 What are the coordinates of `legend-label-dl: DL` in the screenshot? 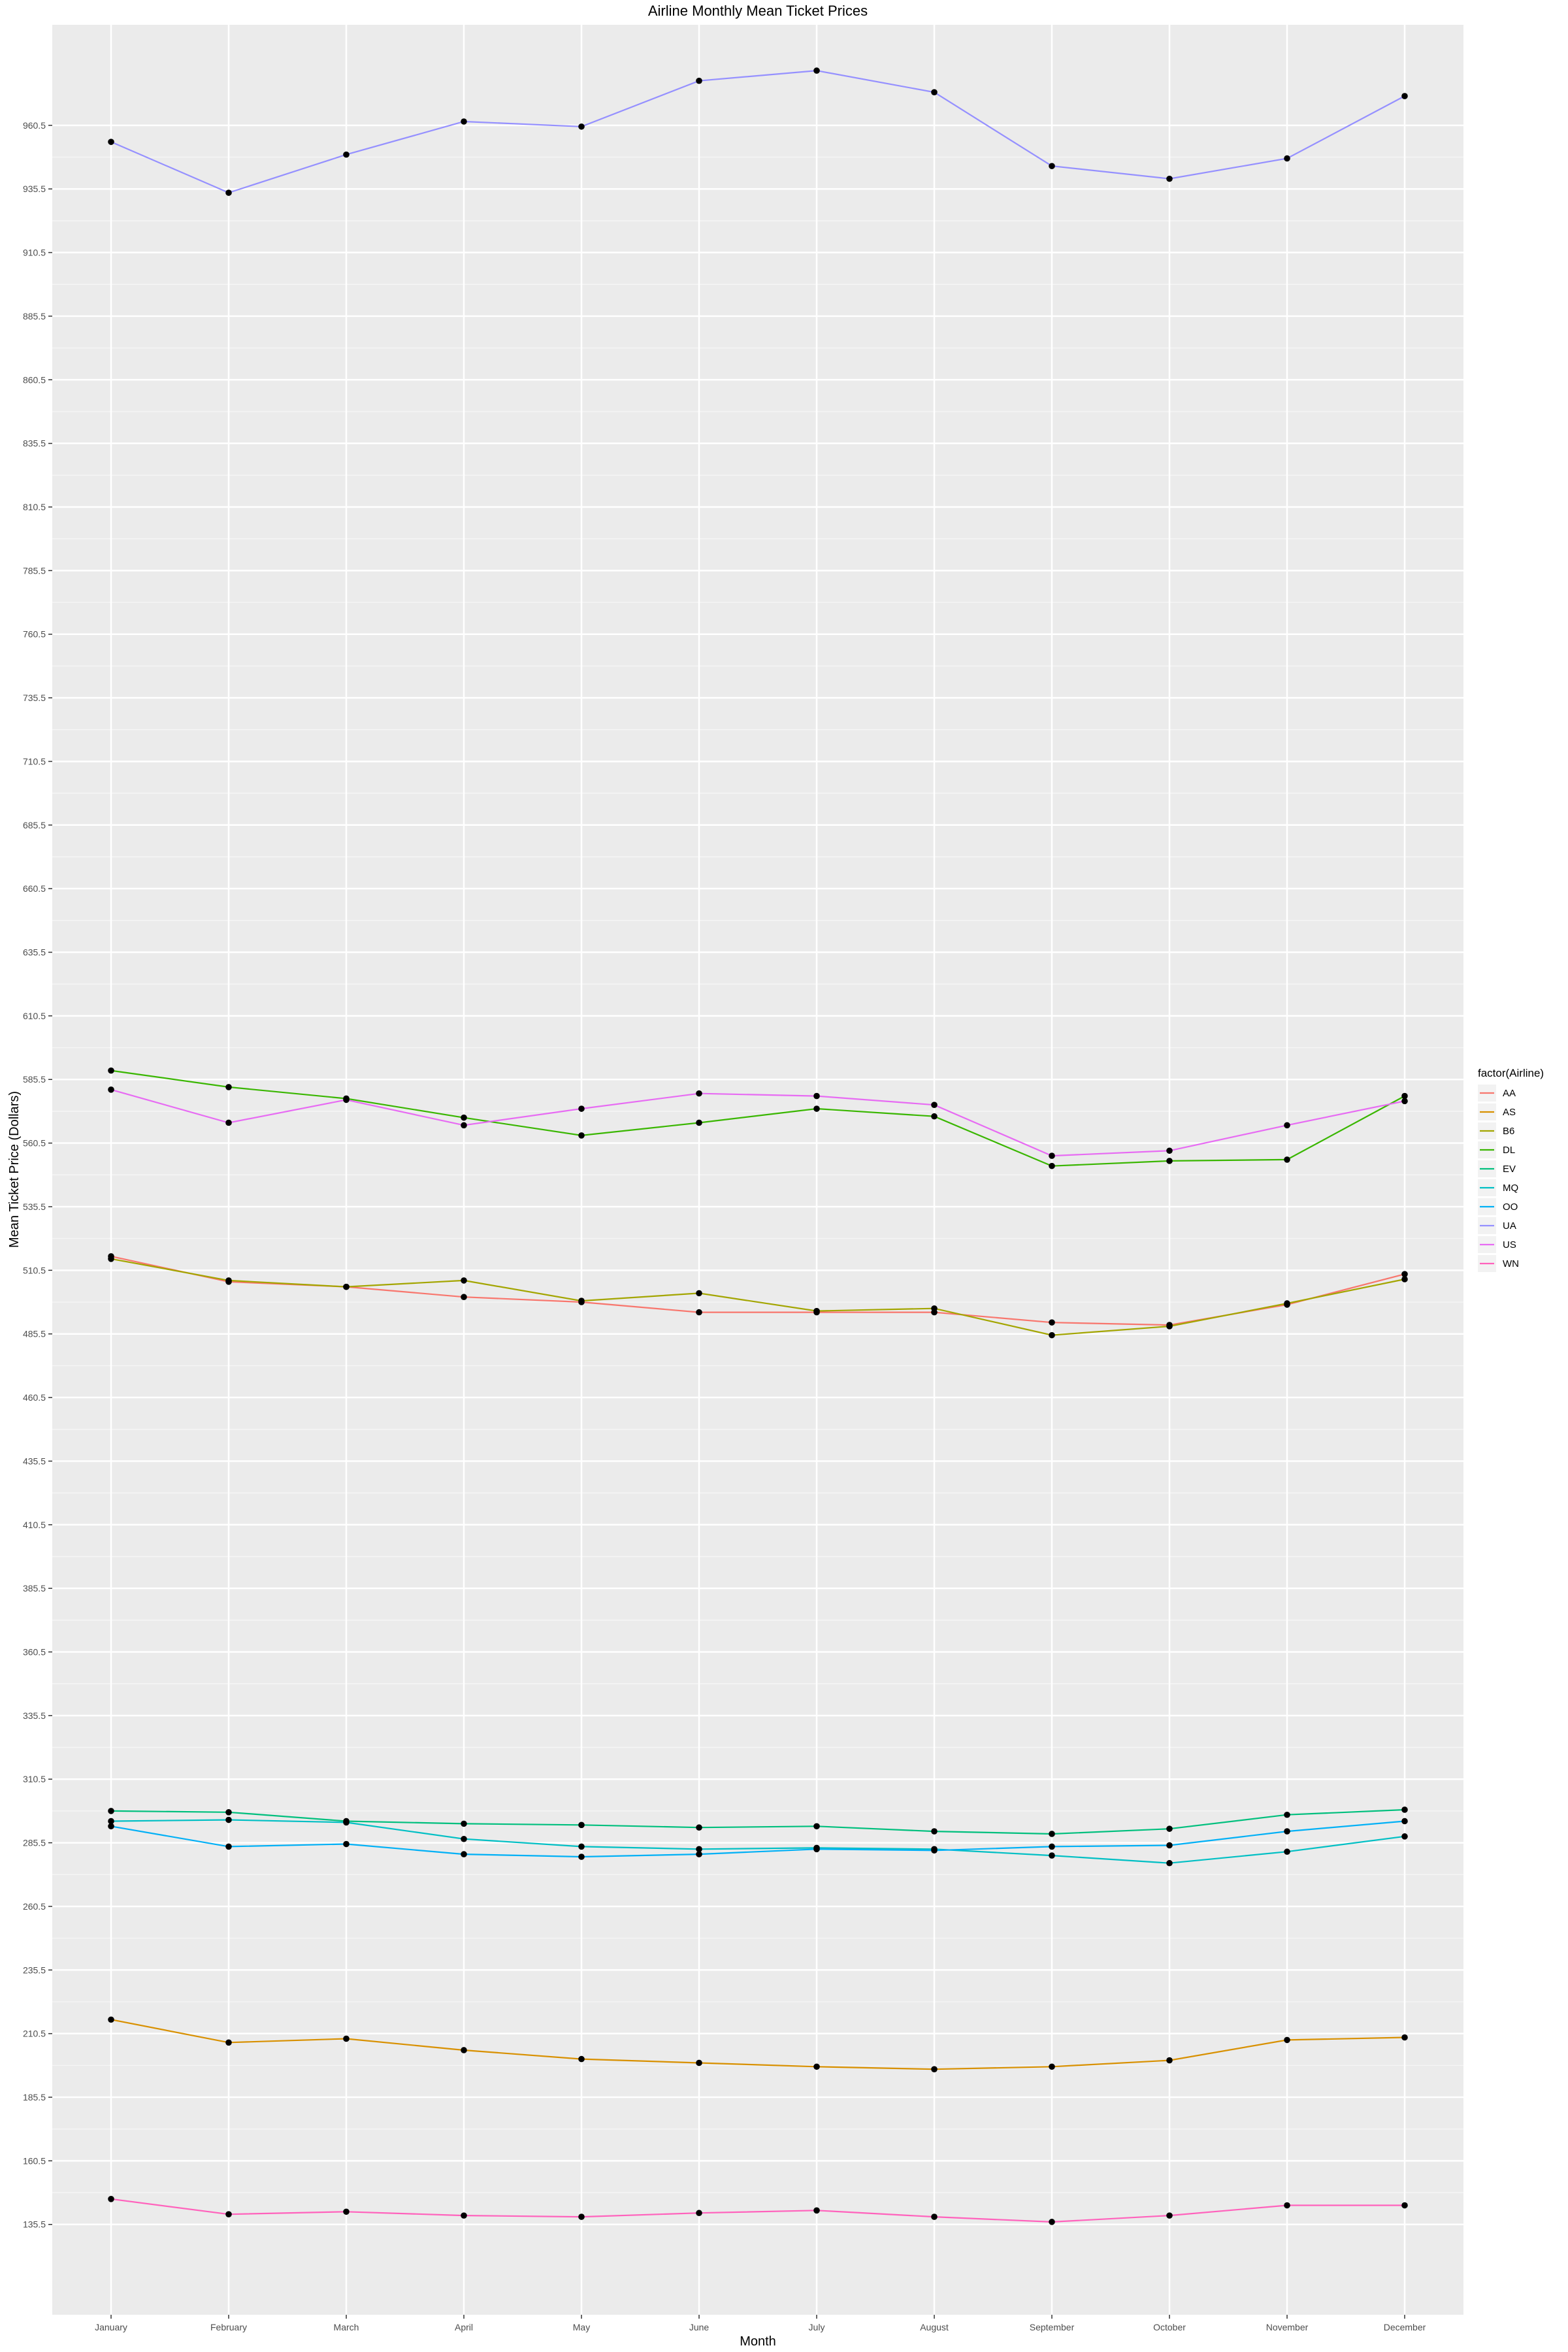 It's located at (1509, 1150).